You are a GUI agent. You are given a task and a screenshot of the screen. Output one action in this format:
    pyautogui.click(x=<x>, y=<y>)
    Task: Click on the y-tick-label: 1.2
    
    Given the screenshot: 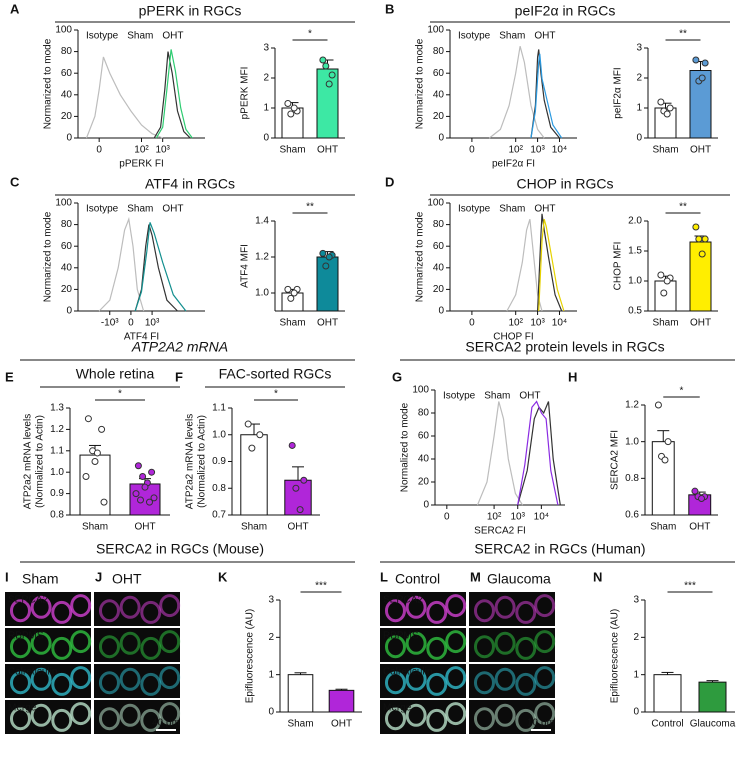 What is the action you would take?
    pyautogui.click(x=57, y=429)
    